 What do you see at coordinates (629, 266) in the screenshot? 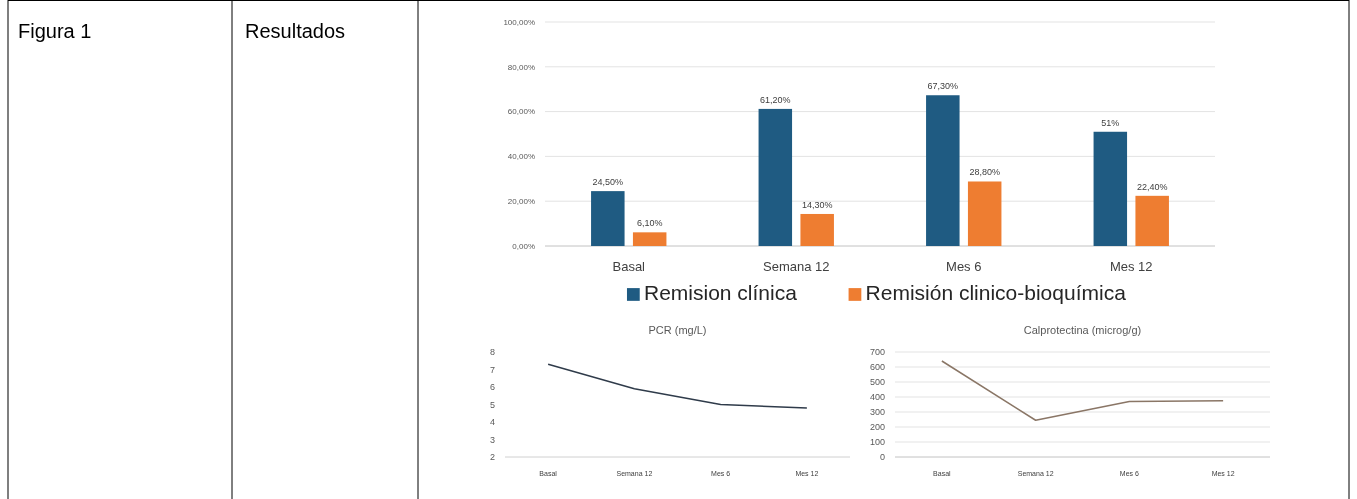
I see `x-tick-label: Basal` at bounding box center [629, 266].